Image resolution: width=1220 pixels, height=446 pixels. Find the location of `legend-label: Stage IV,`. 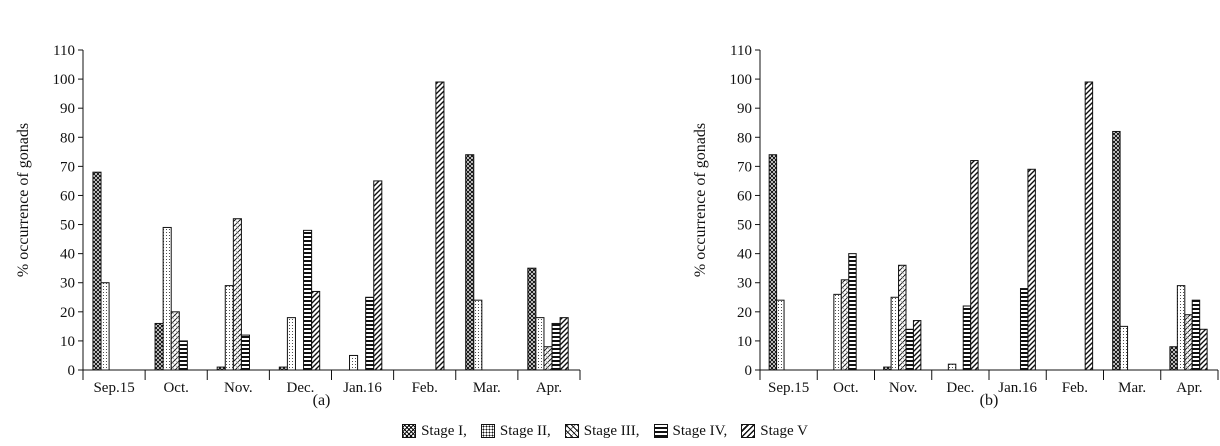

legend-label: Stage IV, is located at coordinates (700, 430).